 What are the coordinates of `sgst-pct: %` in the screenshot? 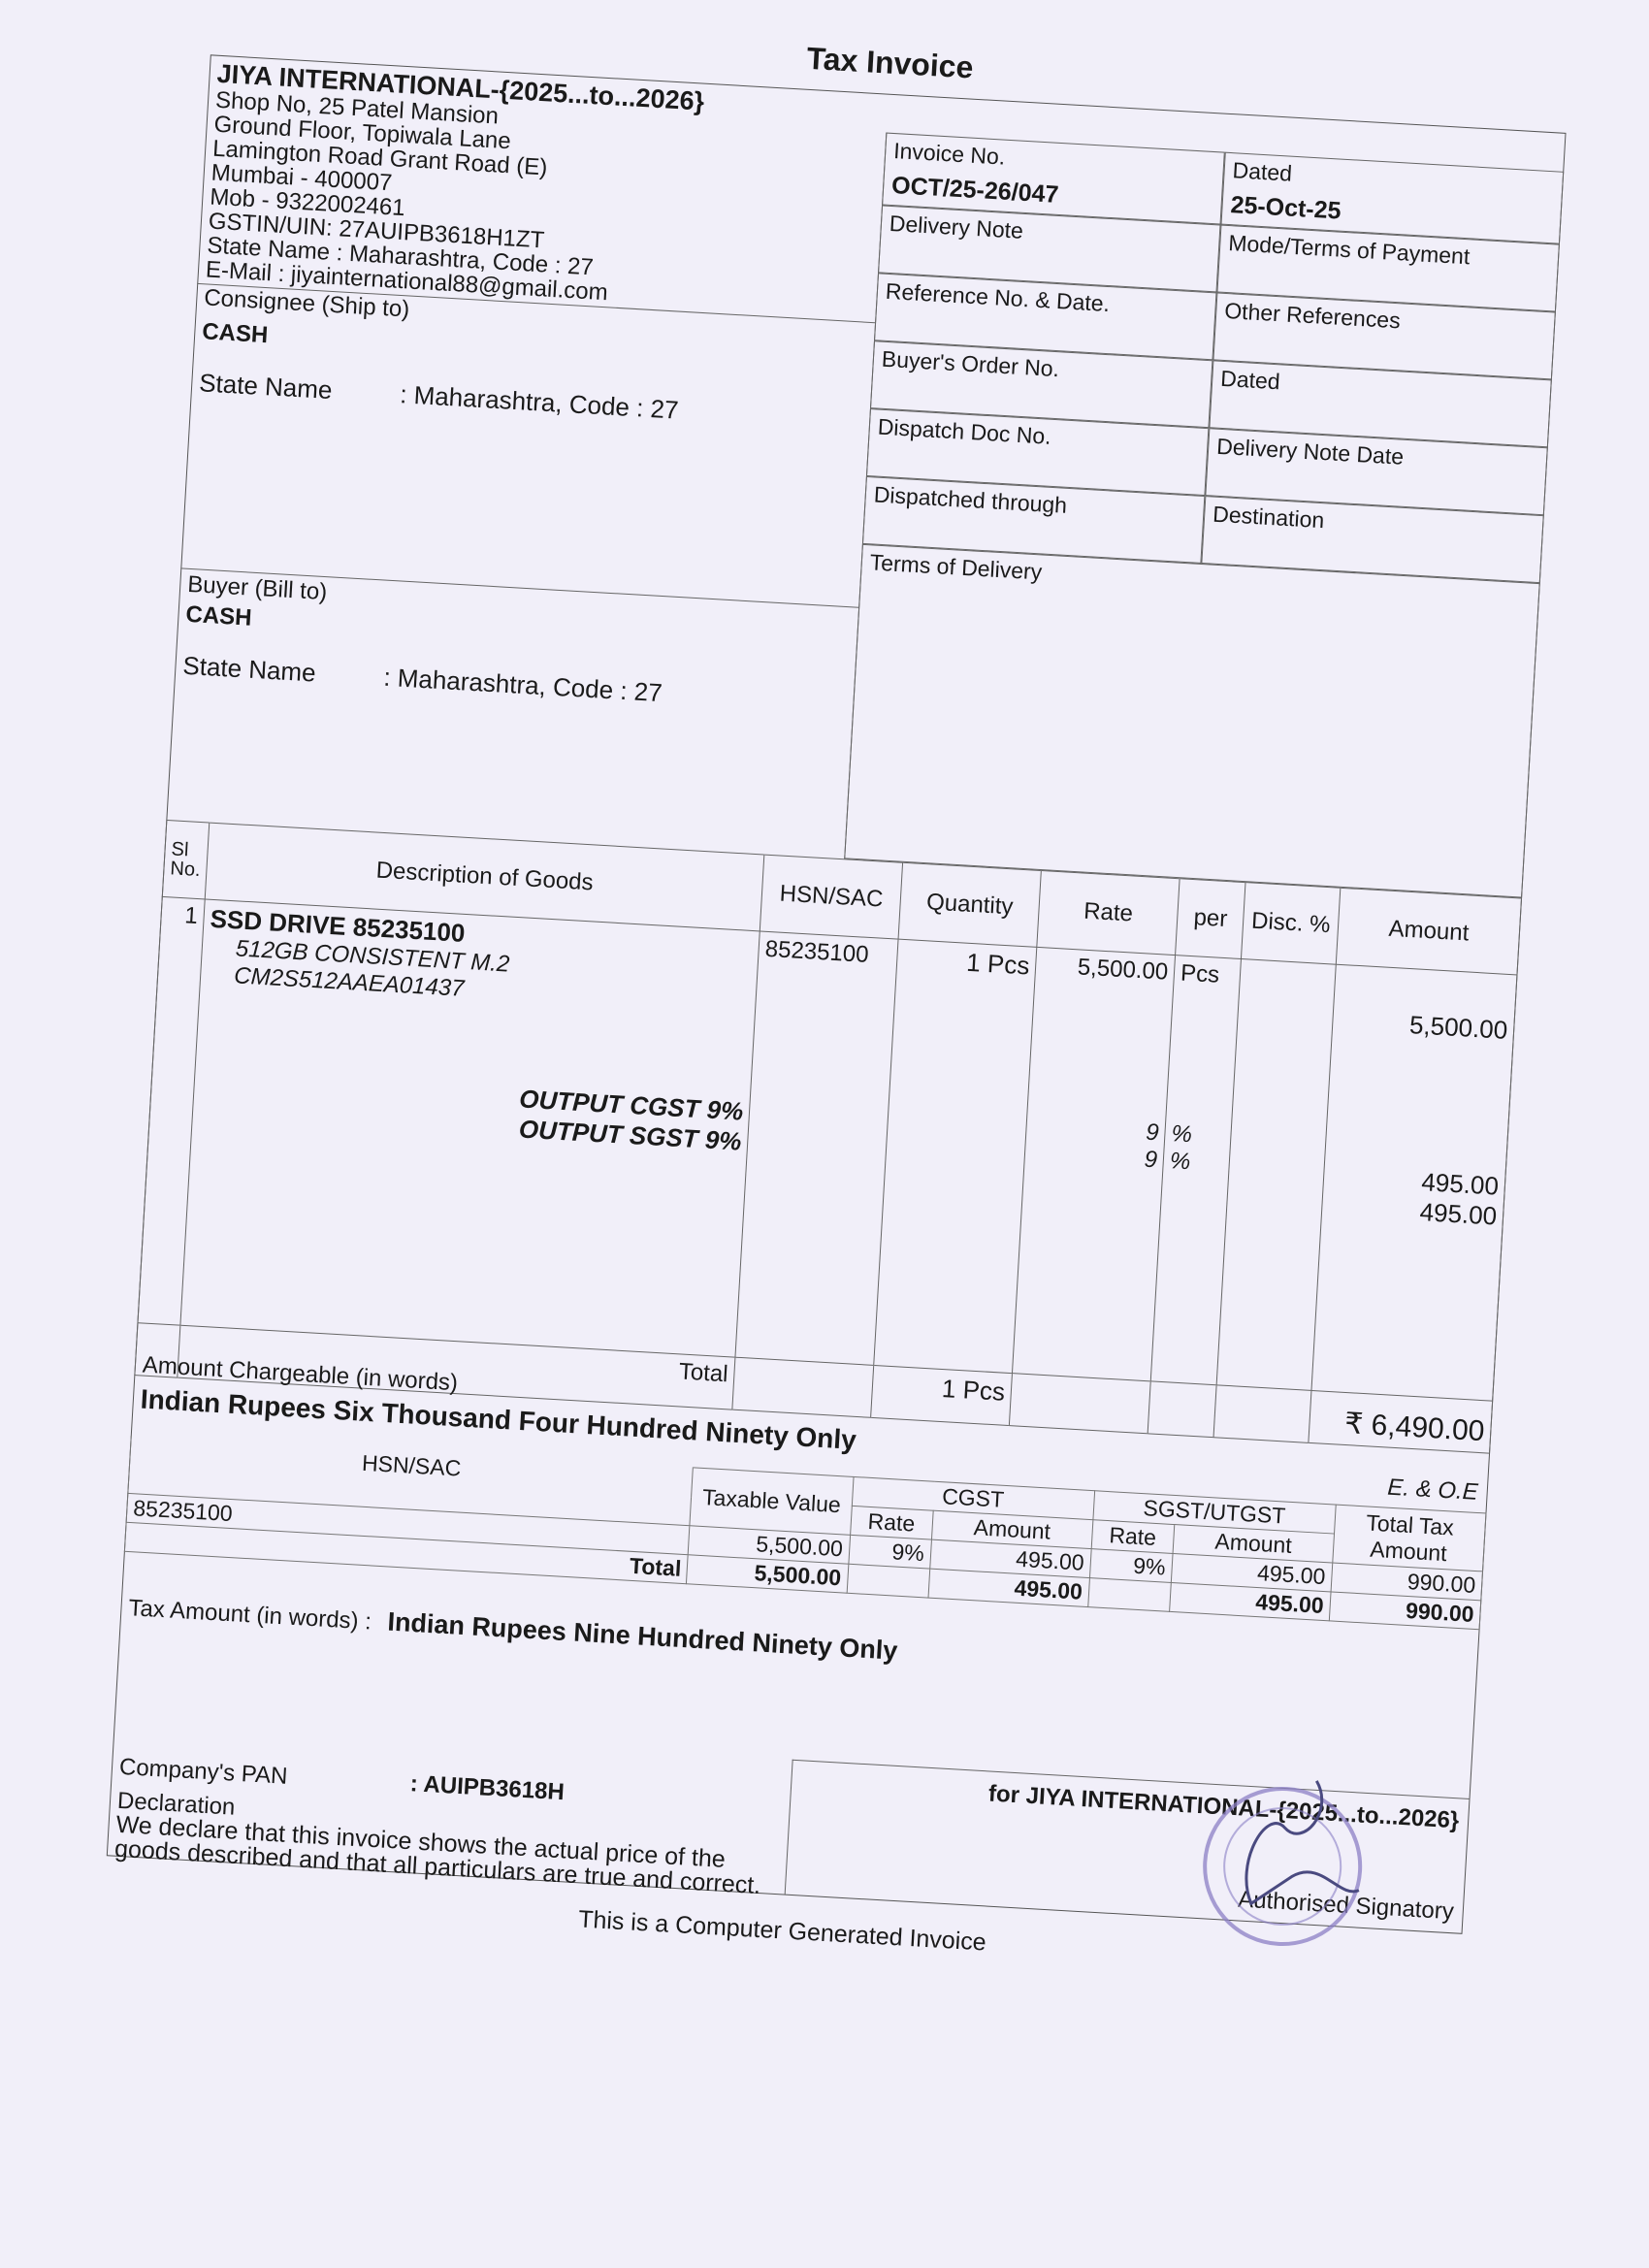 It's located at (1180, 1162).